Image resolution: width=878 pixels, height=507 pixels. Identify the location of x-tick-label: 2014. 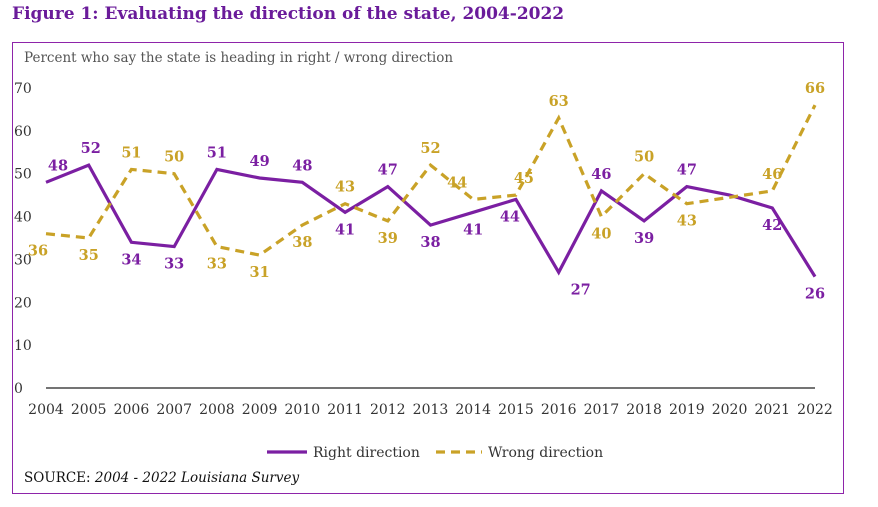
(473, 410).